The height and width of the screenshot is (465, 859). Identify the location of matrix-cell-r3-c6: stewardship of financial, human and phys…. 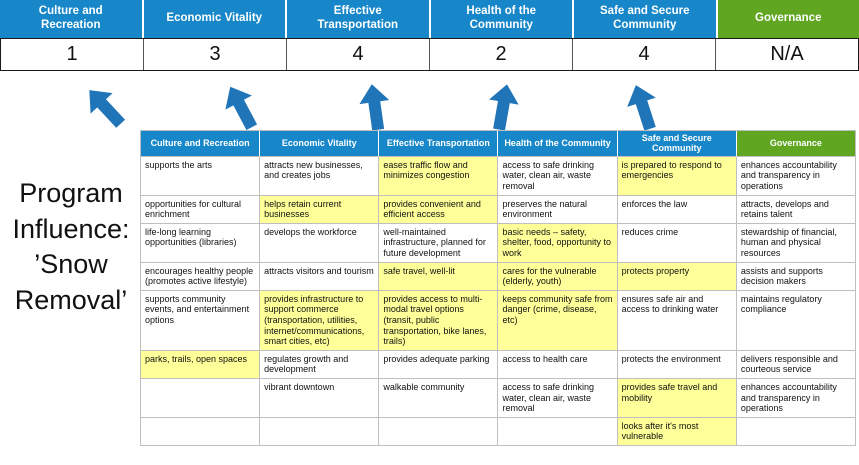
(796, 243).